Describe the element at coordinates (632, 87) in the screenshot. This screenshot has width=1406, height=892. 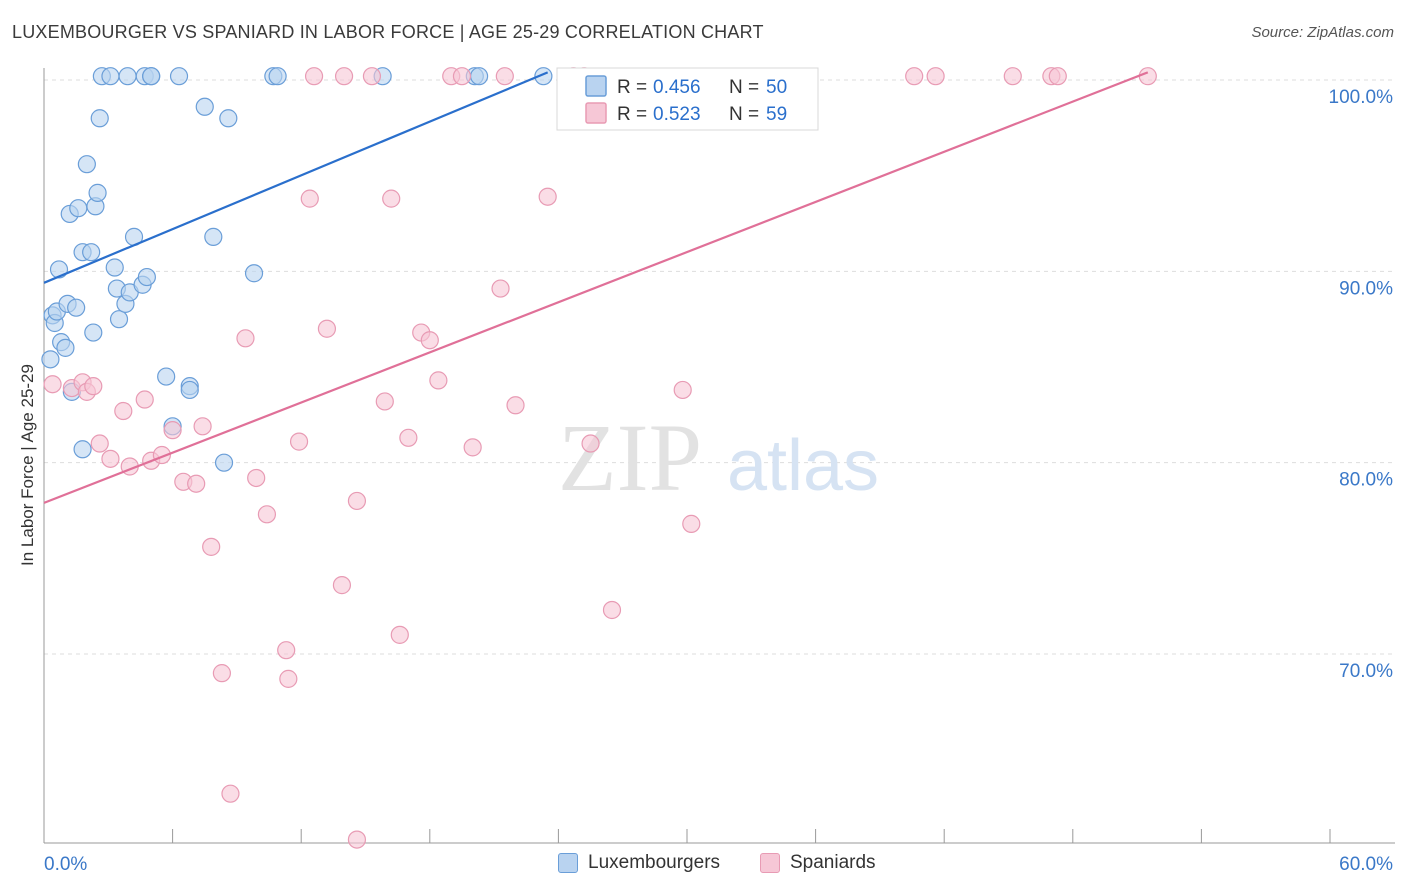
I see `legend-r-label-1: R =` at that location.